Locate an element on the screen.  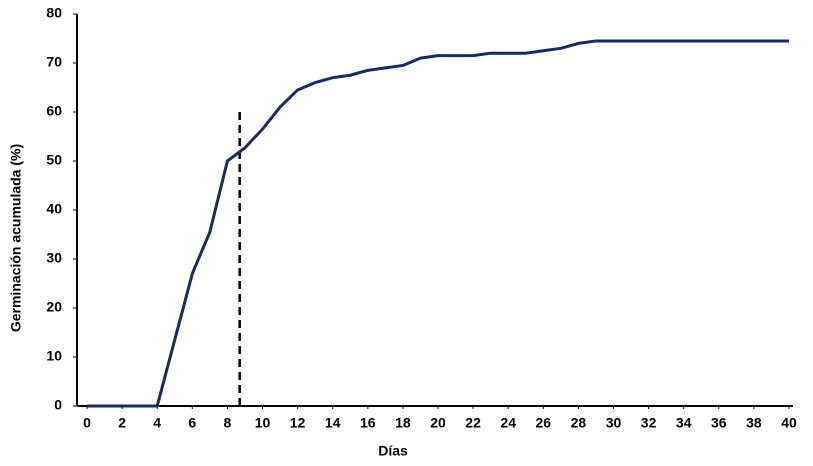
x-tick-label: 20 is located at coordinates (438, 423).